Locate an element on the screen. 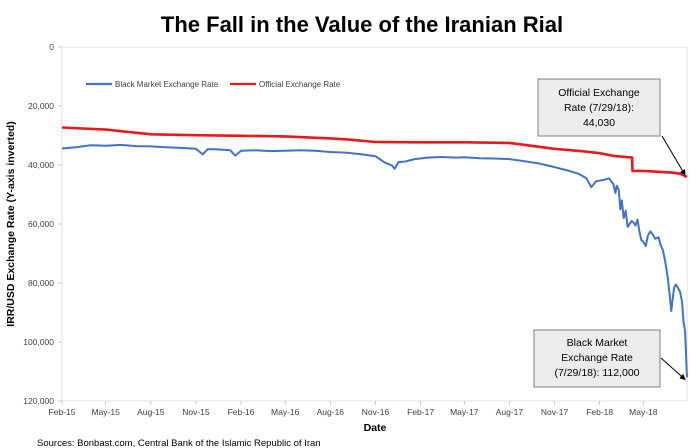 This screenshot has height=448, width=700. x-tick-label: Nov-15 is located at coordinates (196, 412).